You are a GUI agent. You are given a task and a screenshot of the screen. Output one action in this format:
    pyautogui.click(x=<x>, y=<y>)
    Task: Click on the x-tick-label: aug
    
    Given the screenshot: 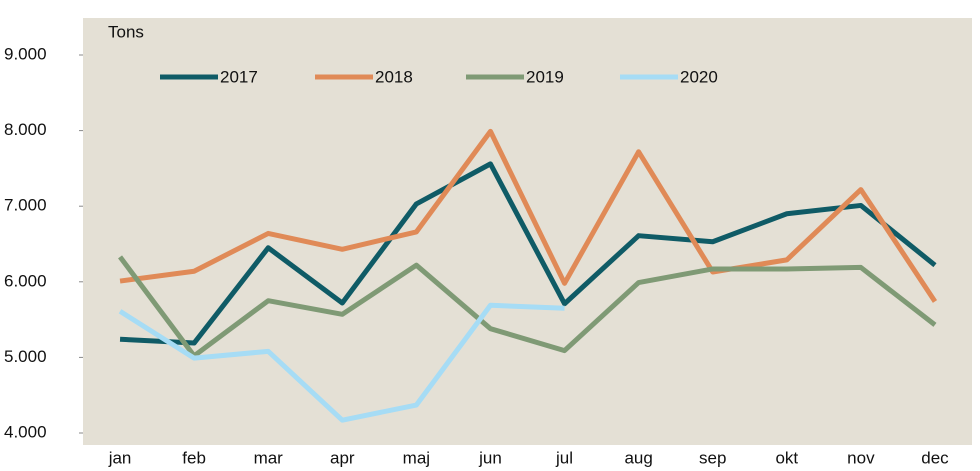 What is the action you would take?
    pyautogui.click(x=638, y=457)
    